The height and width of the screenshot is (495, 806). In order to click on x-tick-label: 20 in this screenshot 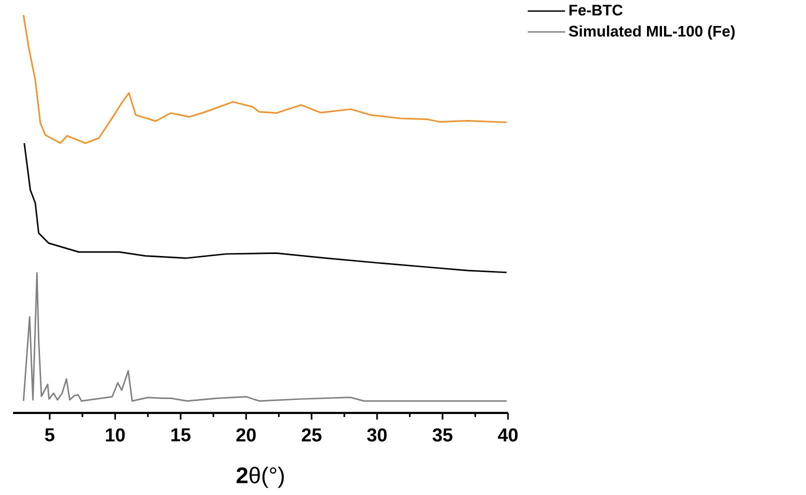, I will do `click(246, 435)`.